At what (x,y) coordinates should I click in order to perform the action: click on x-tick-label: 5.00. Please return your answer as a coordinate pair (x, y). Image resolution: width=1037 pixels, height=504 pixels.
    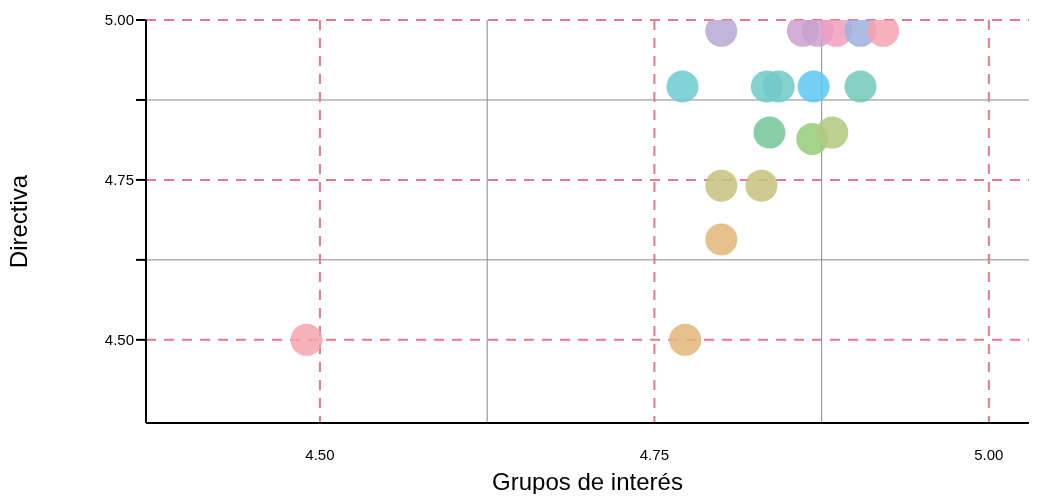
    Looking at the image, I should click on (989, 454).